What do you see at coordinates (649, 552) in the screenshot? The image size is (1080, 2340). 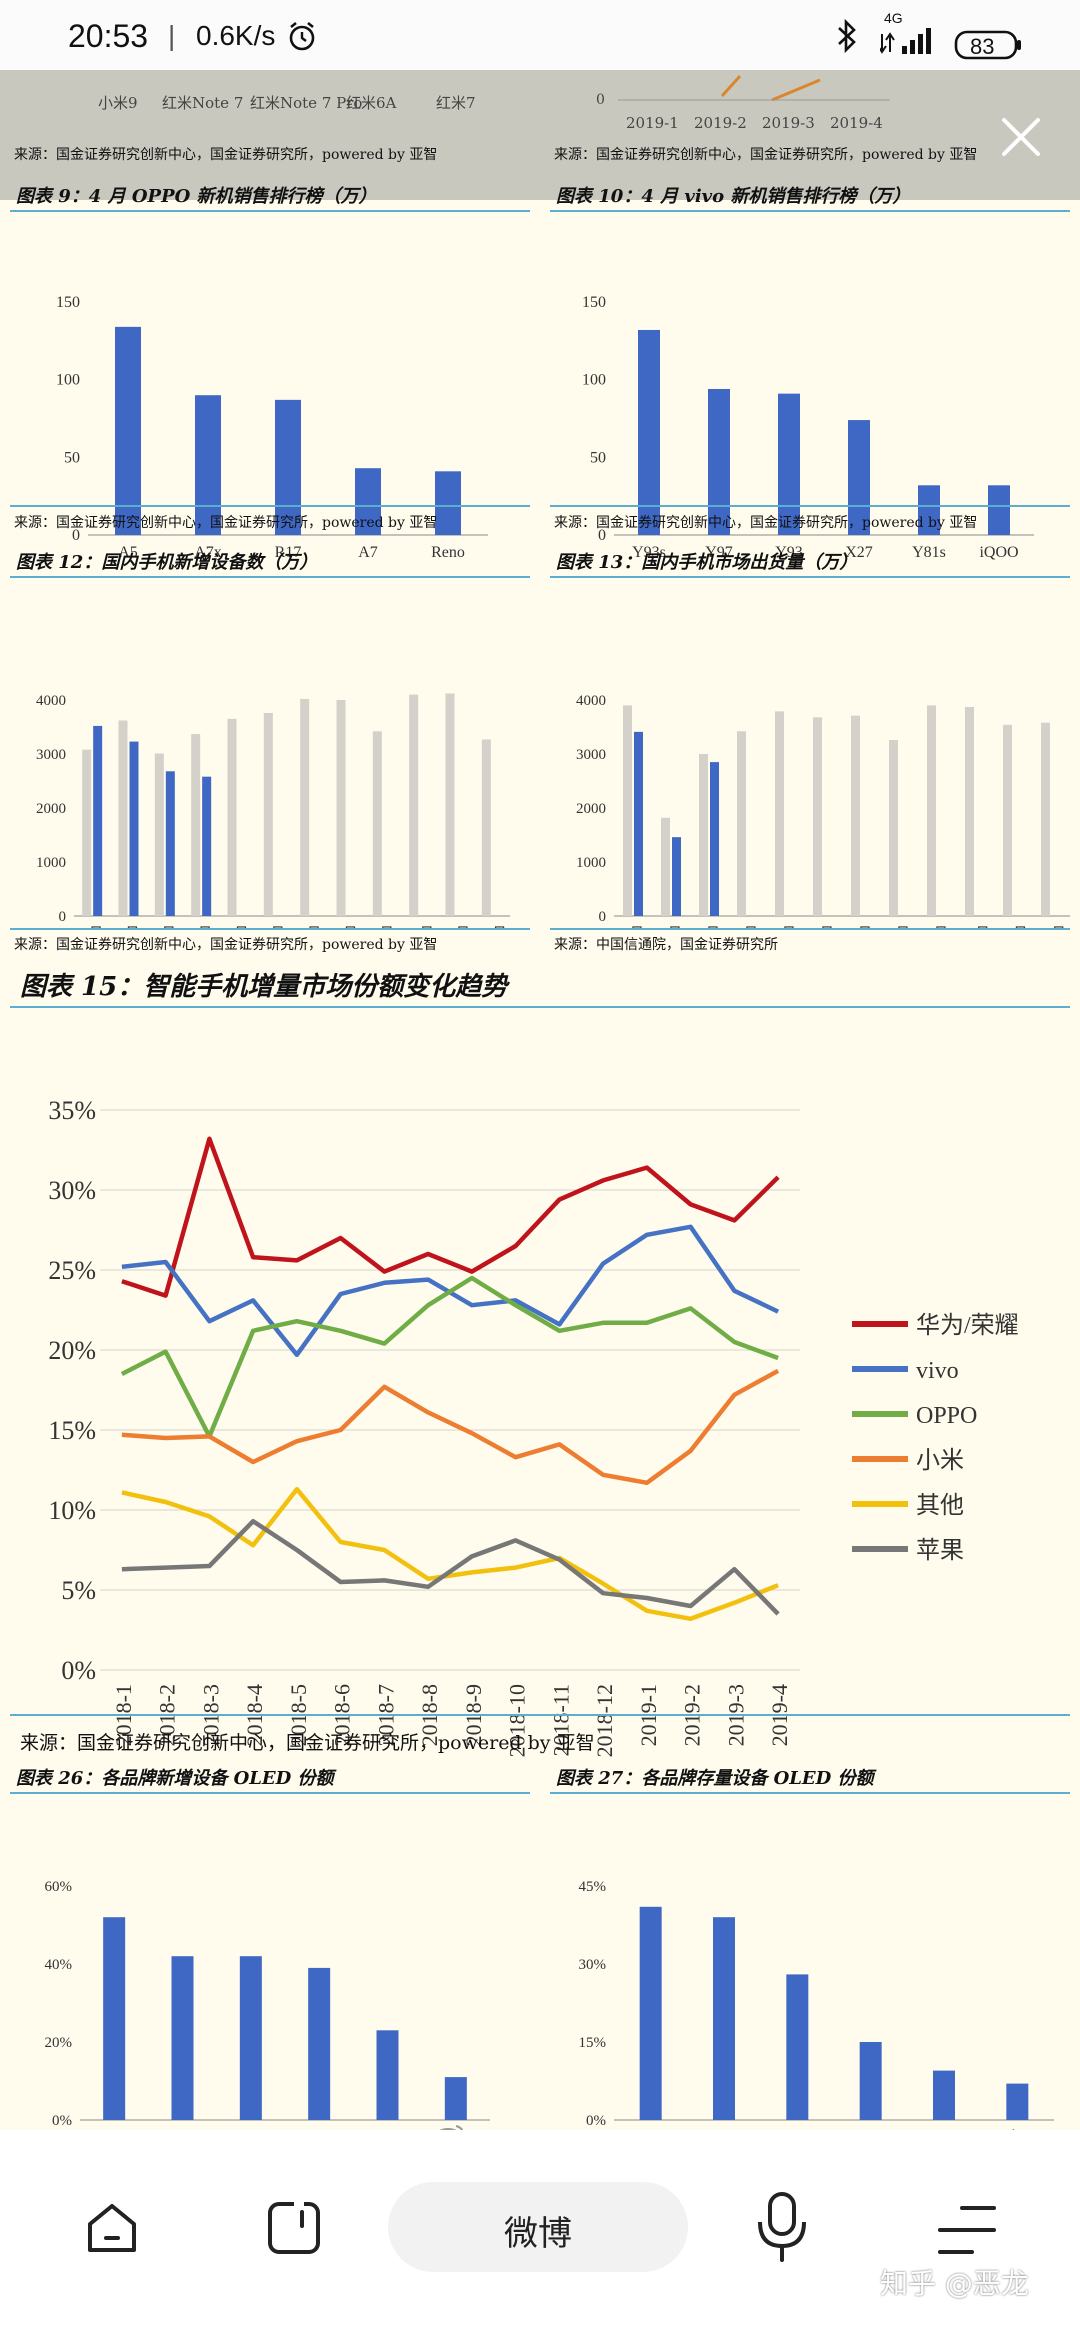 I see `x-tick-label: Y93s` at bounding box center [649, 552].